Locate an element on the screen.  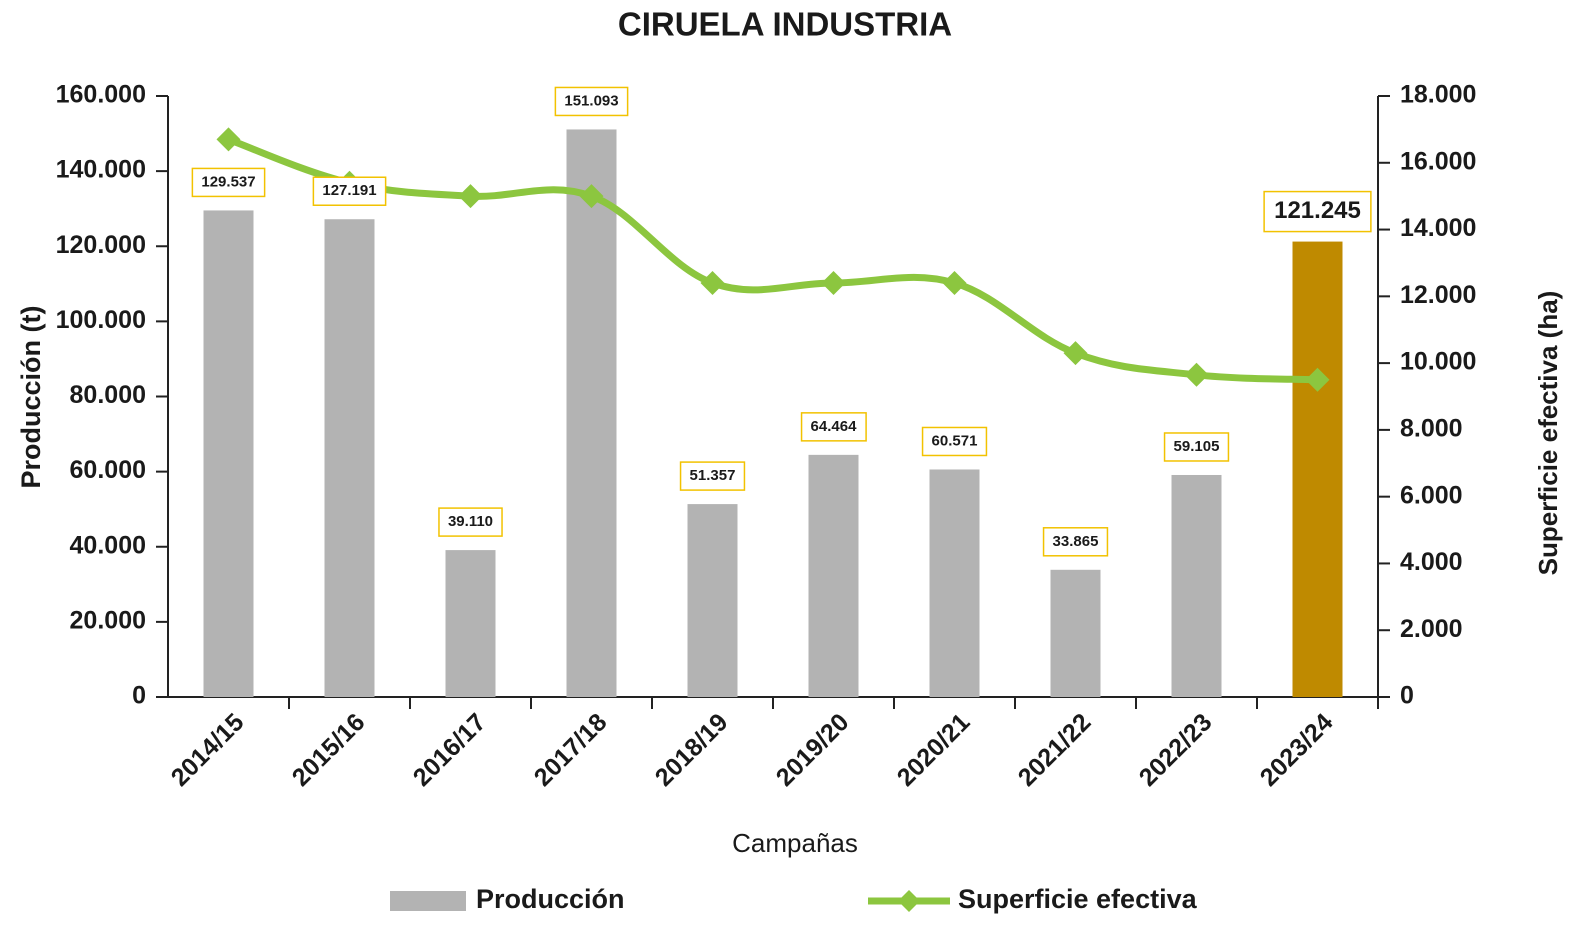
x-tick-label: 2015/16 is located at coordinates (329, 750).